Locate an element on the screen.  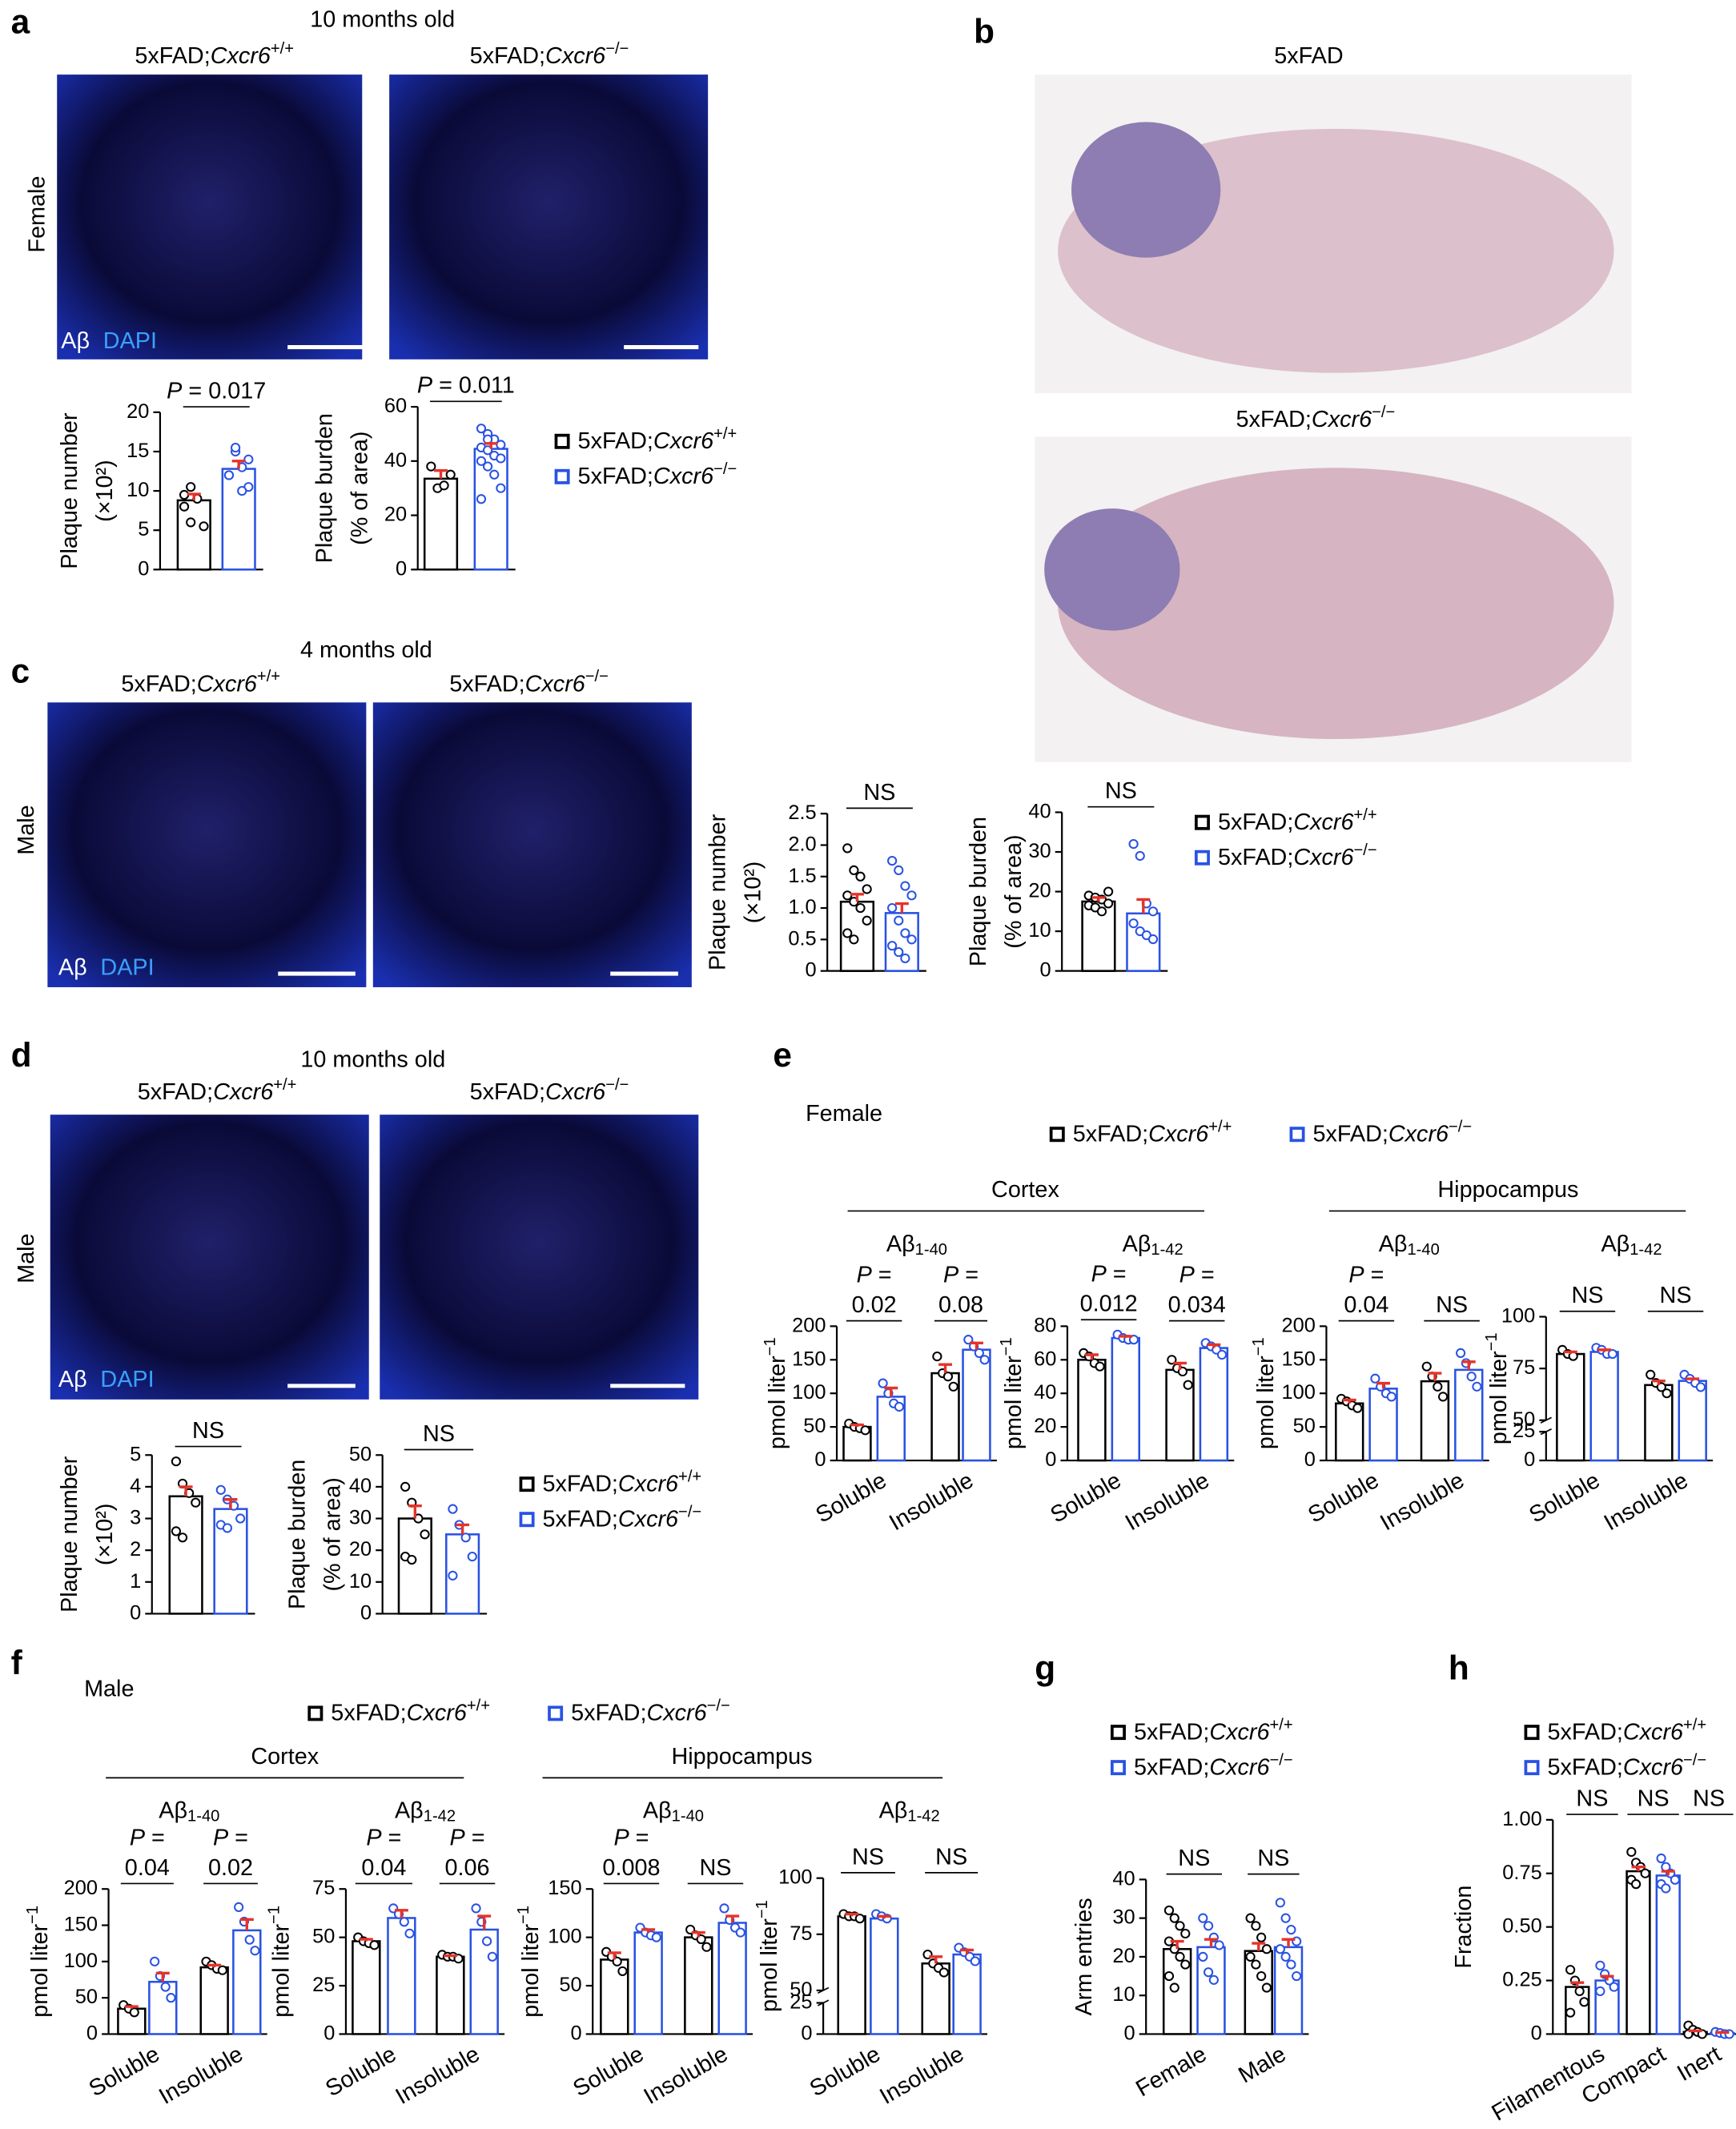
y-tick-label: 1.0 is located at coordinates (802, 907).